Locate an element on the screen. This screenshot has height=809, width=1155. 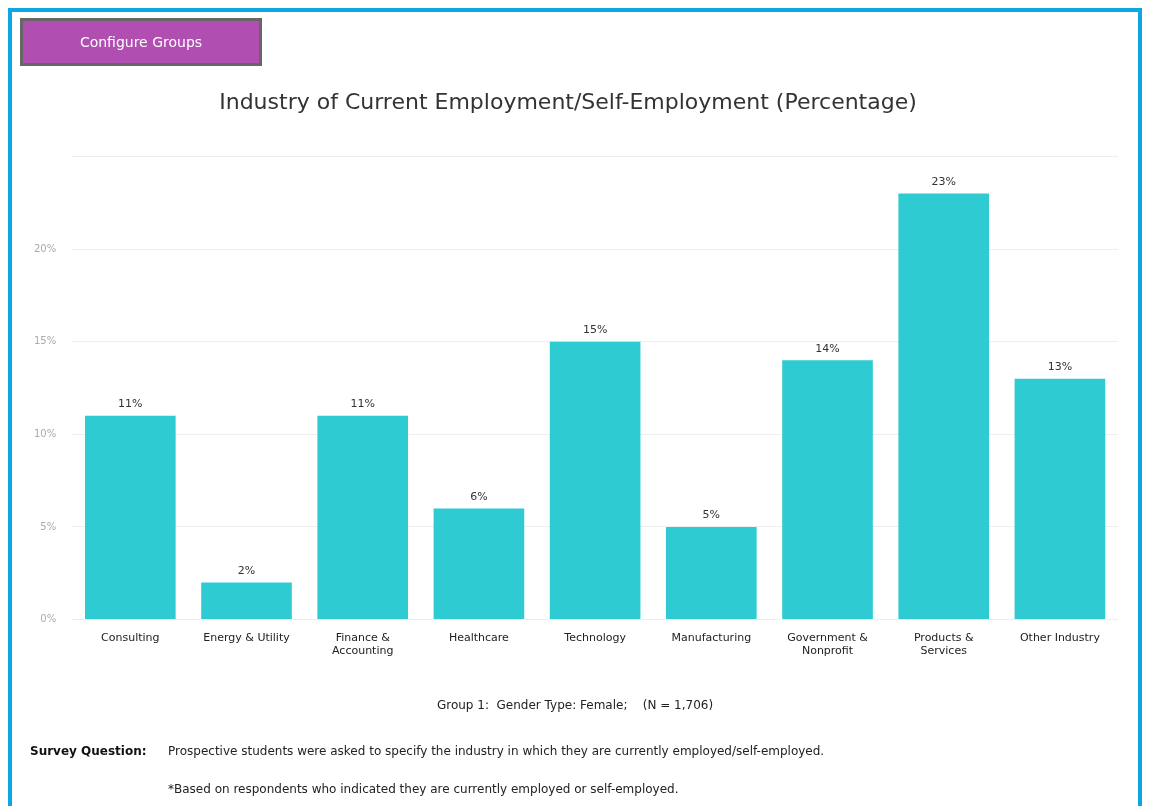
x-tick-label: Healthcare is located at coordinates (479, 638).